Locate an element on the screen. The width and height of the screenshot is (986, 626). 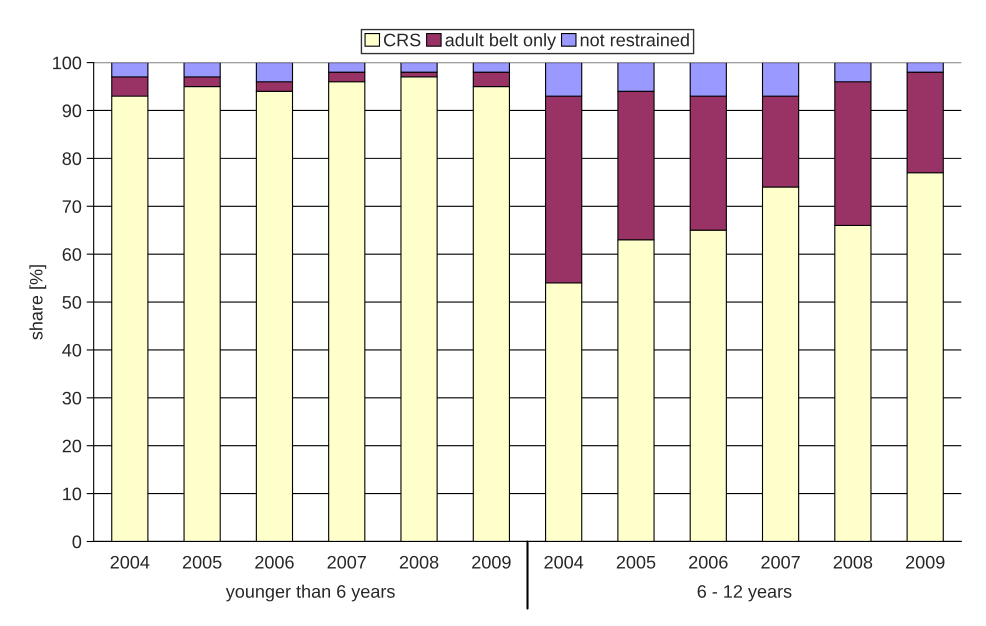
y-tick-label: 60 is located at coordinates (72, 254).